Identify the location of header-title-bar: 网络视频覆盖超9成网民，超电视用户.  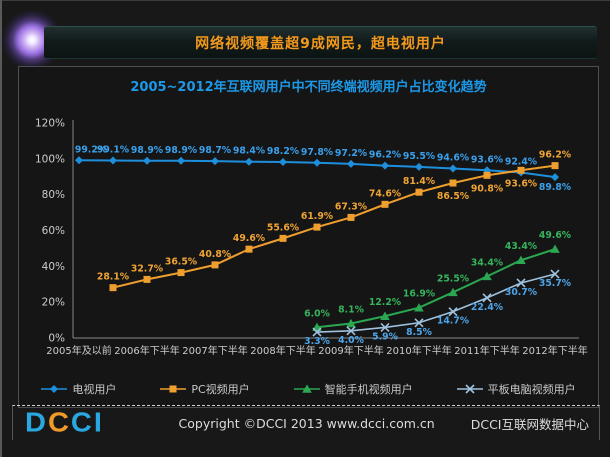
(320, 42).